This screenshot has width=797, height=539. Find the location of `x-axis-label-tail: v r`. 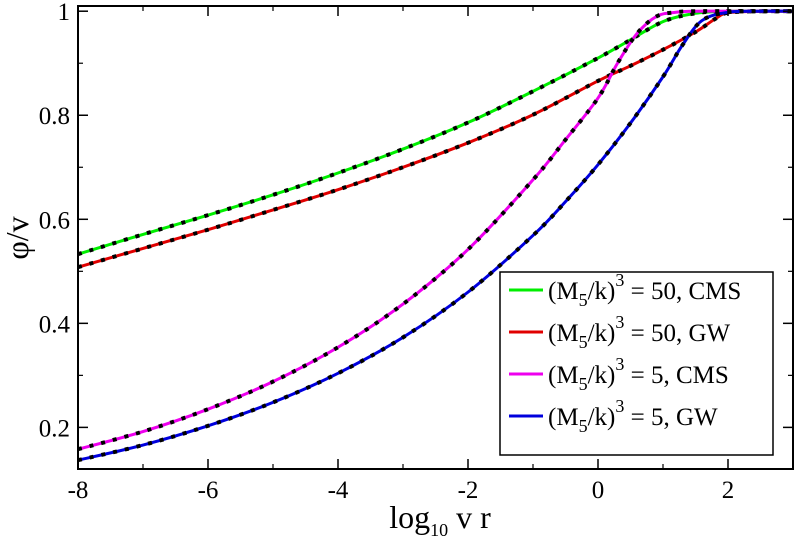

x-axis-label-tail: v r is located at coordinates (469, 517).